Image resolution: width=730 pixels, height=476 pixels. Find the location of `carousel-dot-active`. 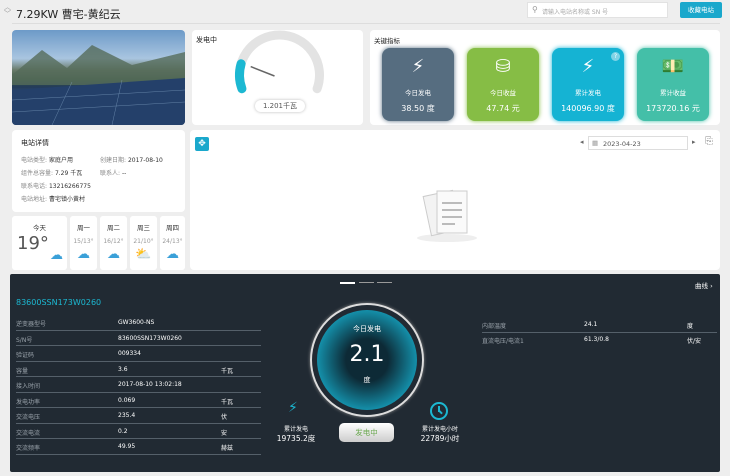

carousel-dot-active is located at coordinates (347, 283).